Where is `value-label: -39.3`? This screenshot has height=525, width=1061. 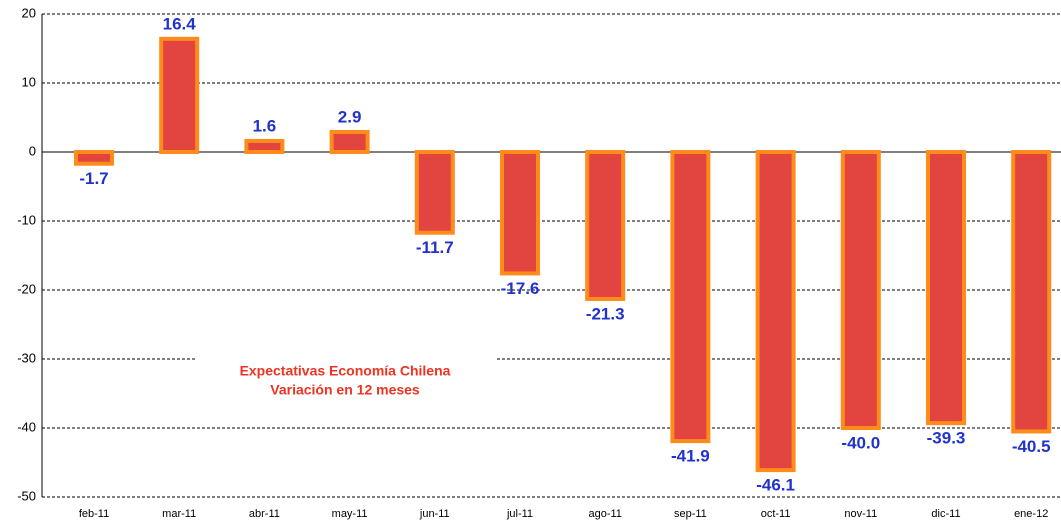
value-label: -39.3 is located at coordinates (946, 438).